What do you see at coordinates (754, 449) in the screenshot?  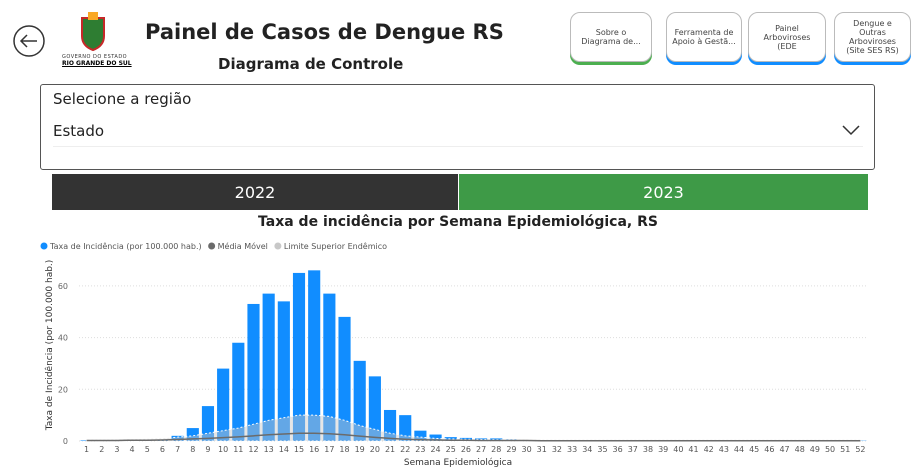 I see `x-tick-label: 45` at bounding box center [754, 449].